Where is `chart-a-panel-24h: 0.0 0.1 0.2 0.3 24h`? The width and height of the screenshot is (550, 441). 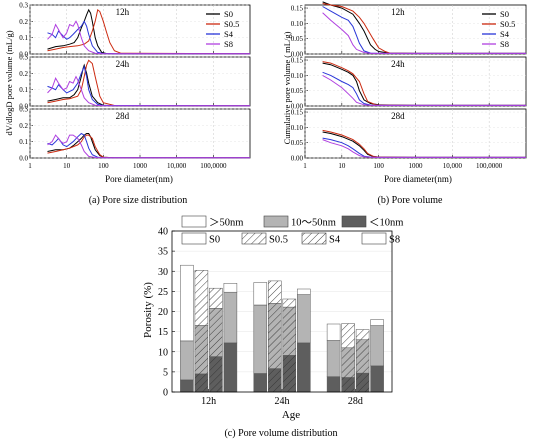 chart-a-panel-24h: 0.0 0.1 0.2 0.3 24h is located at coordinates (135, 82).